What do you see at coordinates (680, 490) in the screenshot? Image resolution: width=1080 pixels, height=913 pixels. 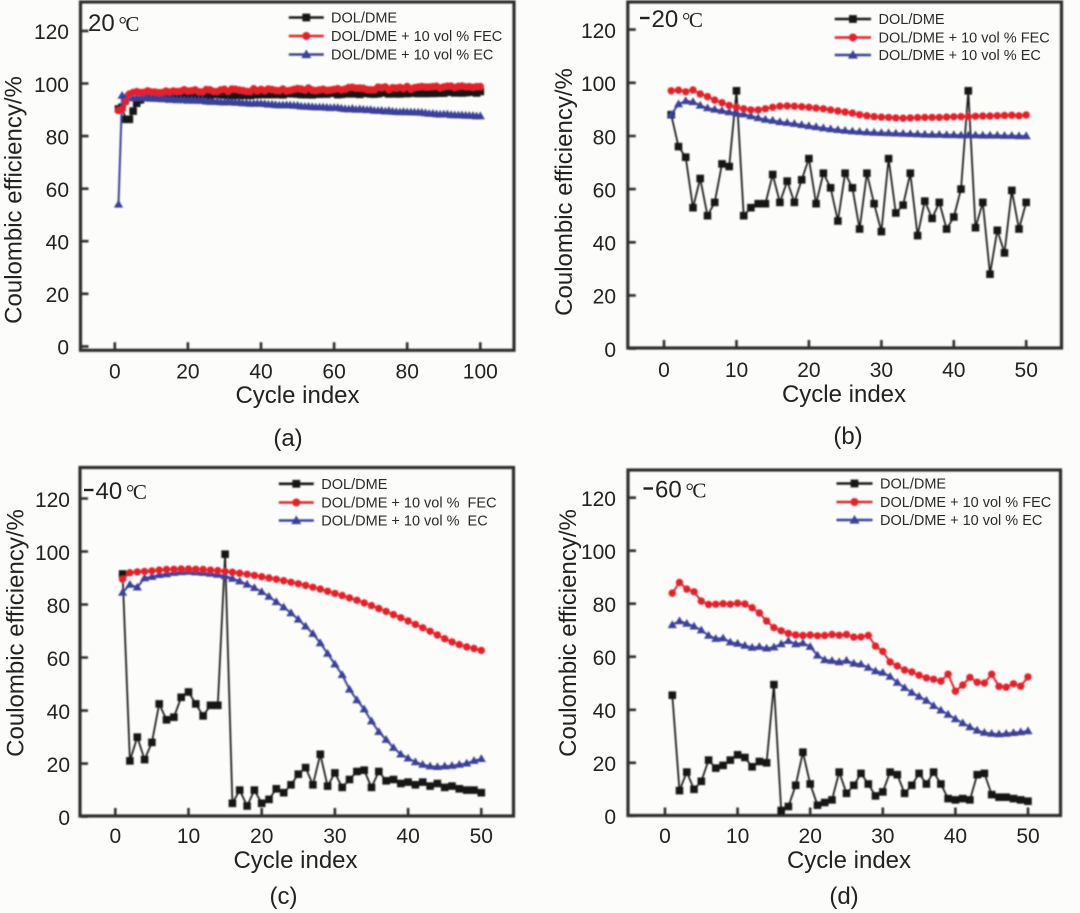 I see `svg-text: 60 °C` at bounding box center [680, 490].